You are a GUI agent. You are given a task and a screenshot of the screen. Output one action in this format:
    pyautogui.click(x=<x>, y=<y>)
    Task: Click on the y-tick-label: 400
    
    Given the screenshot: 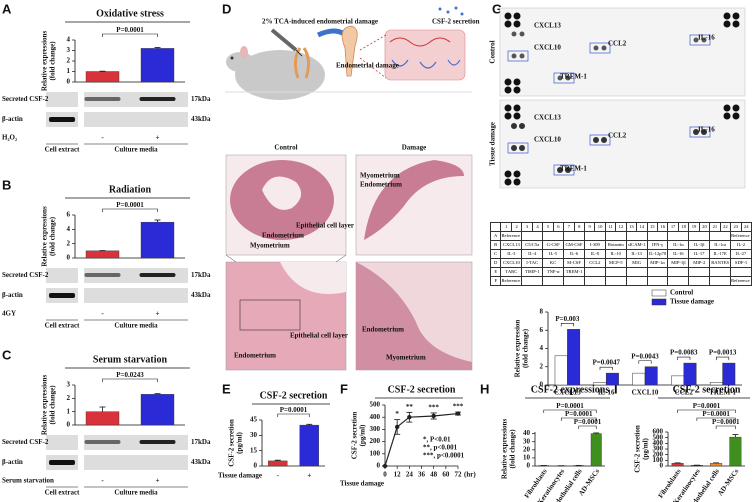 What is the action you would take?
    pyautogui.click(x=658, y=443)
    